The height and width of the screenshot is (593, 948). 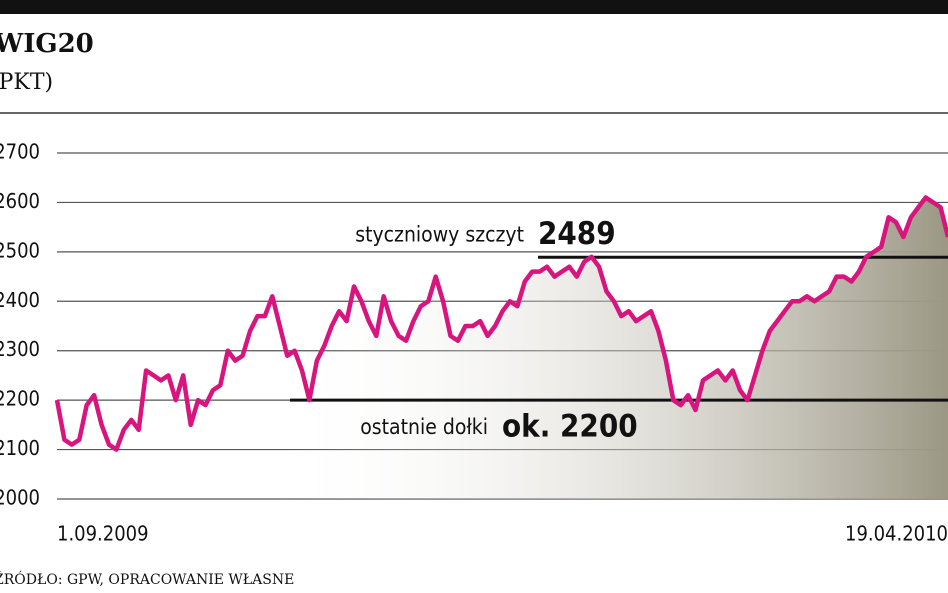 I want to click on y-tick-label: 2400, so click(x=20, y=300).